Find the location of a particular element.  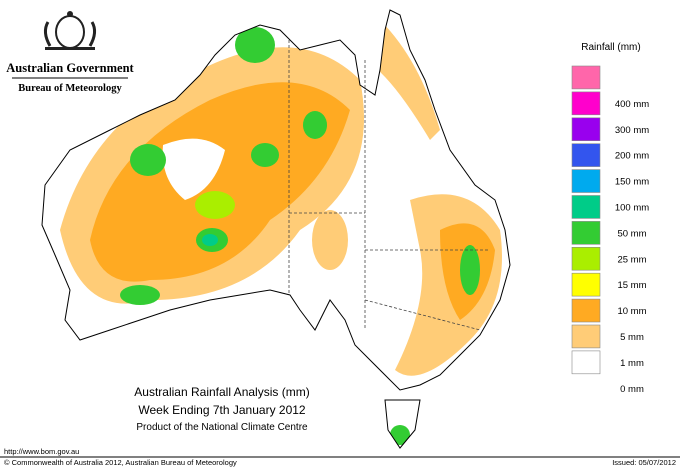

crest is located at coordinates (70, 30).